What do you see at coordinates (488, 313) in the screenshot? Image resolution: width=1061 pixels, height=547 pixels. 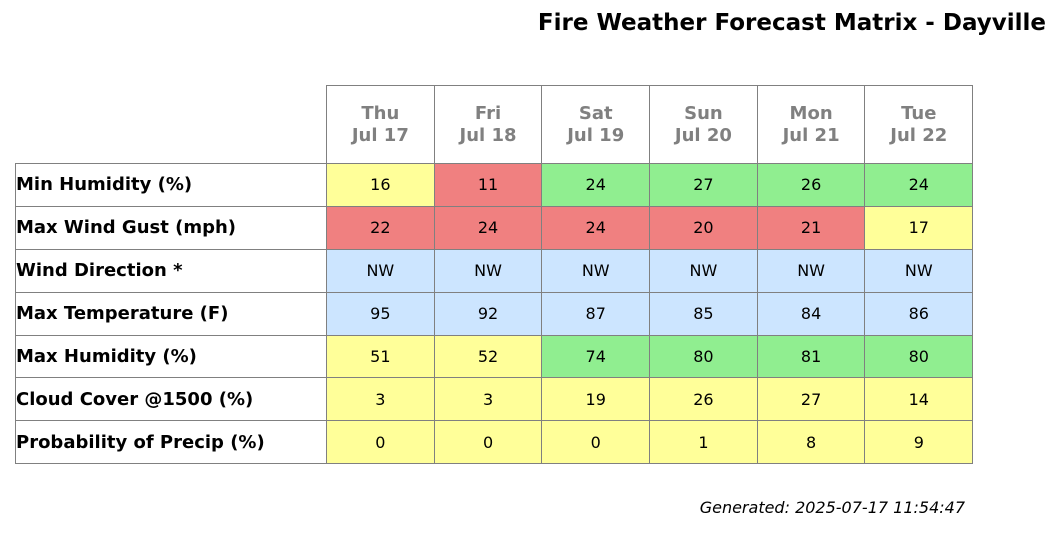 I see `value-cell: 92` at bounding box center [488, 313].